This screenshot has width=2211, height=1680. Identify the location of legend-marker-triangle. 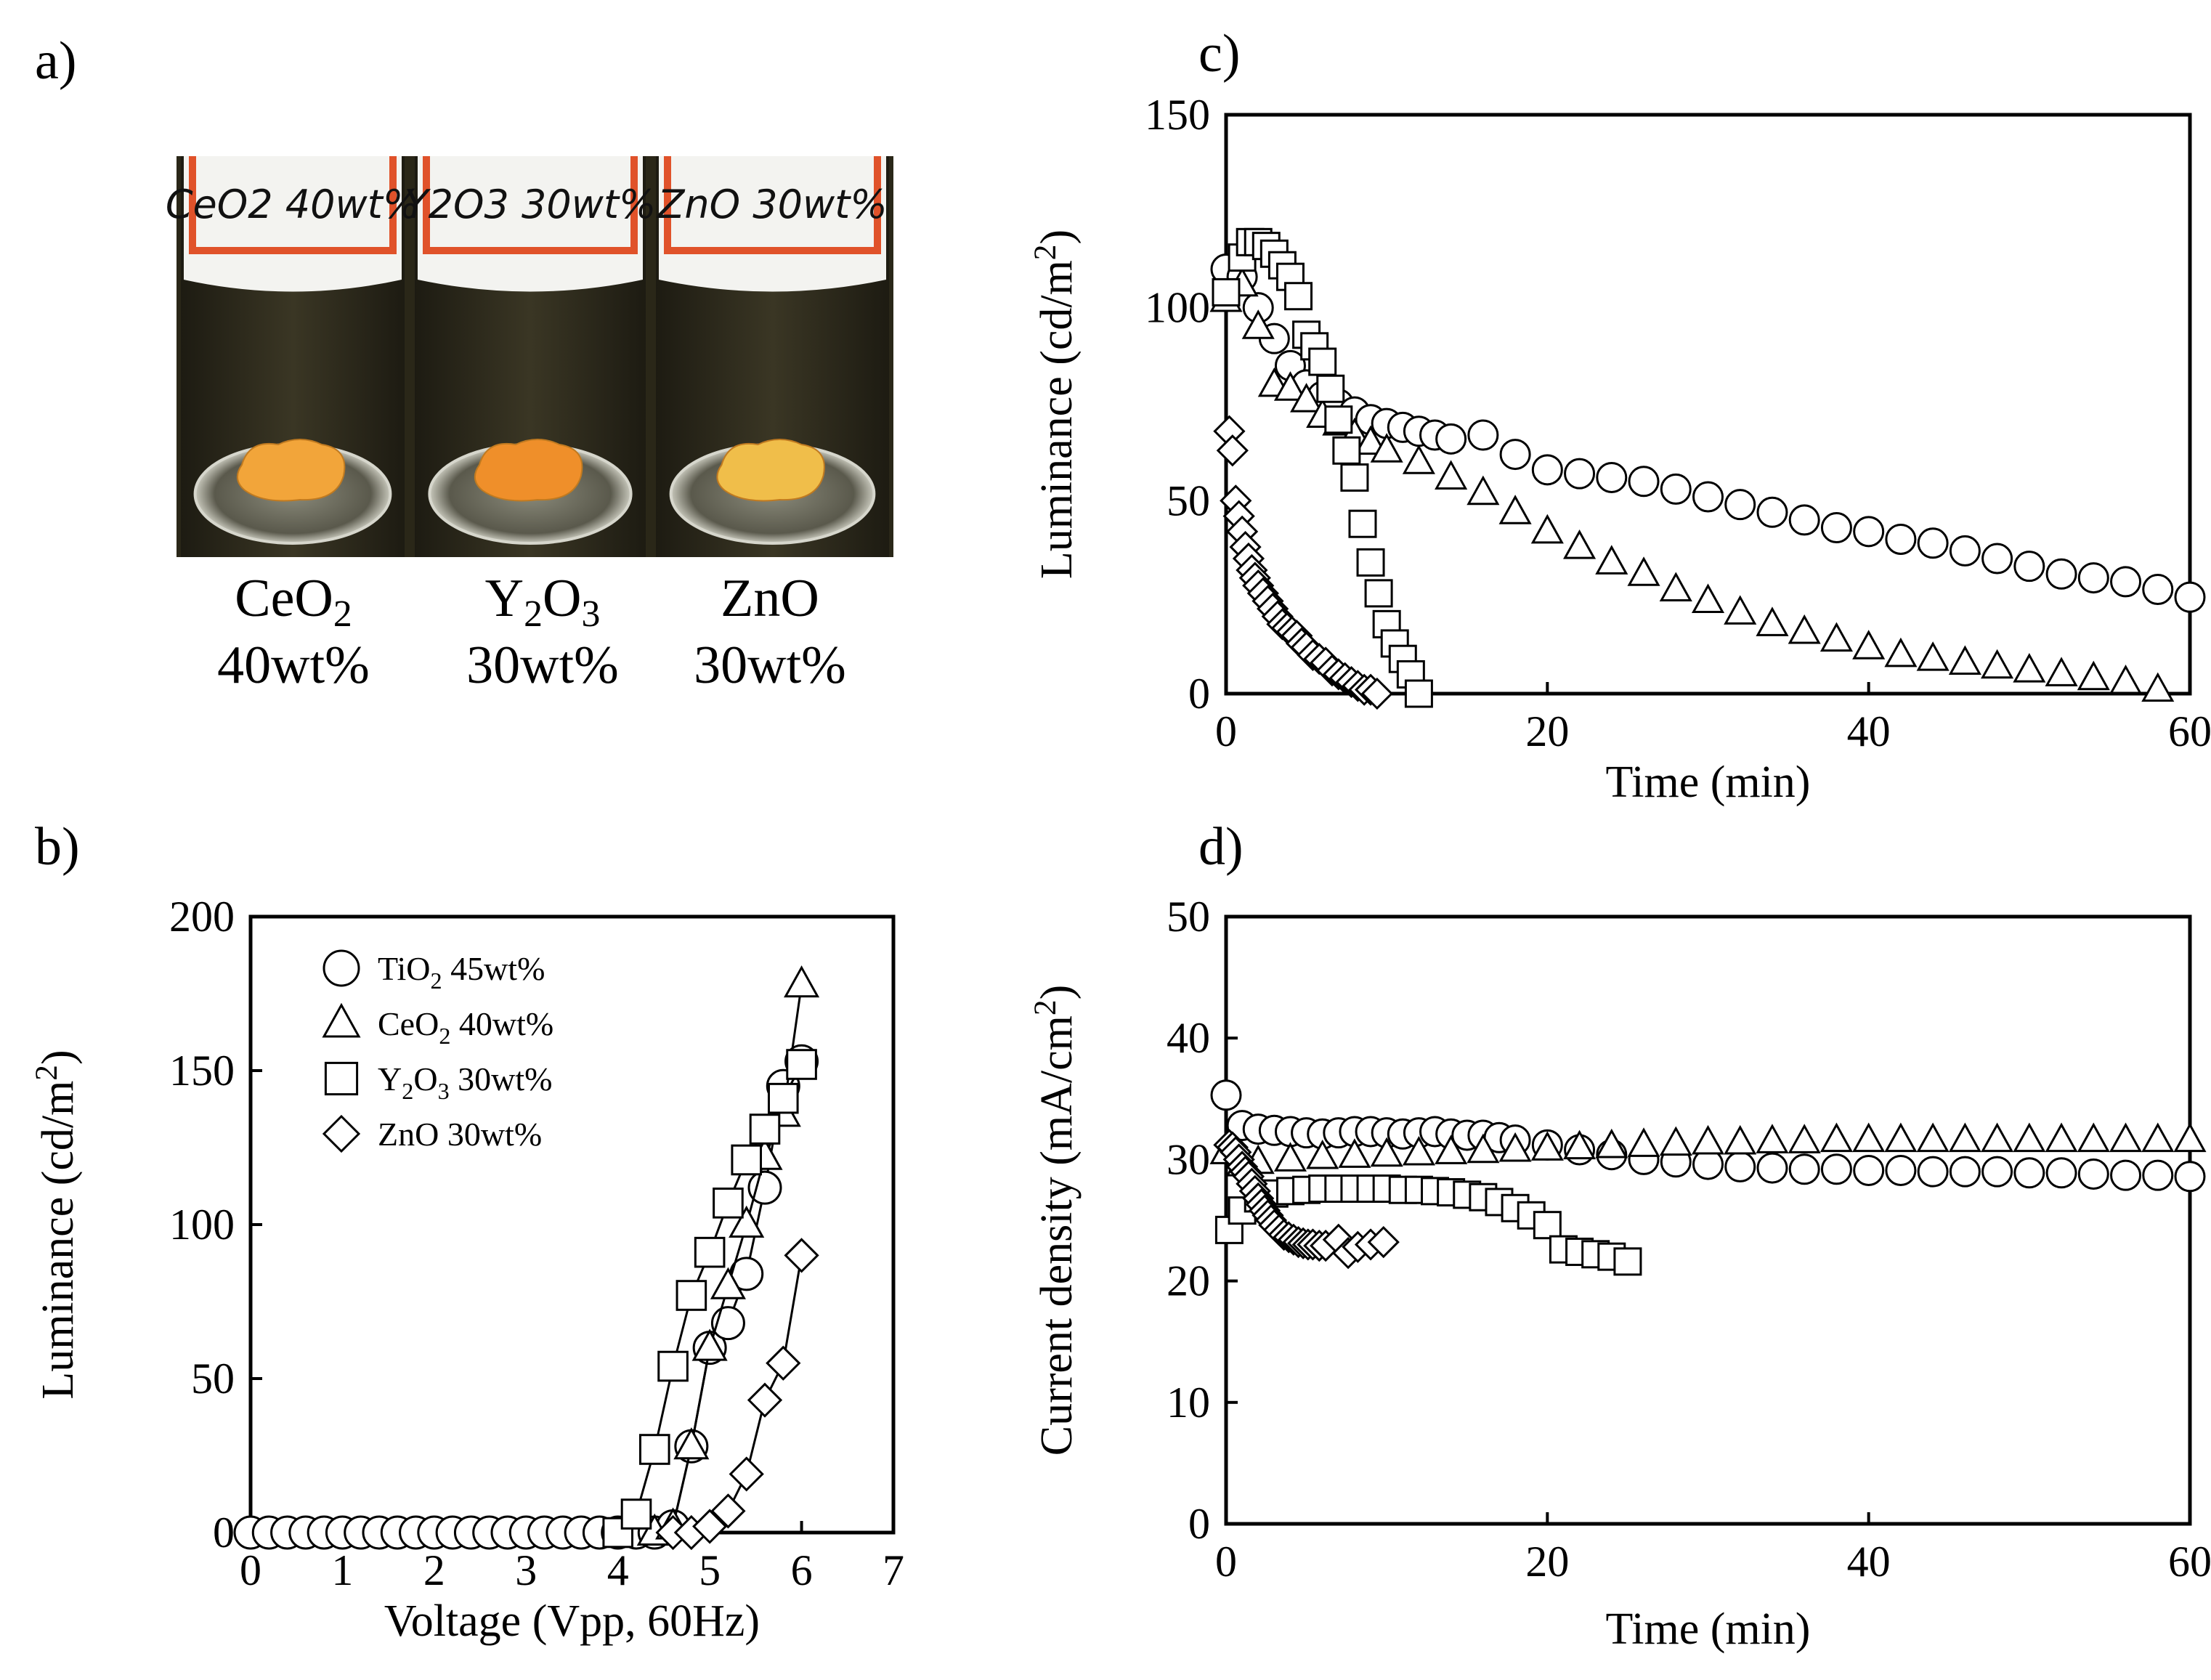
(341, 1020).